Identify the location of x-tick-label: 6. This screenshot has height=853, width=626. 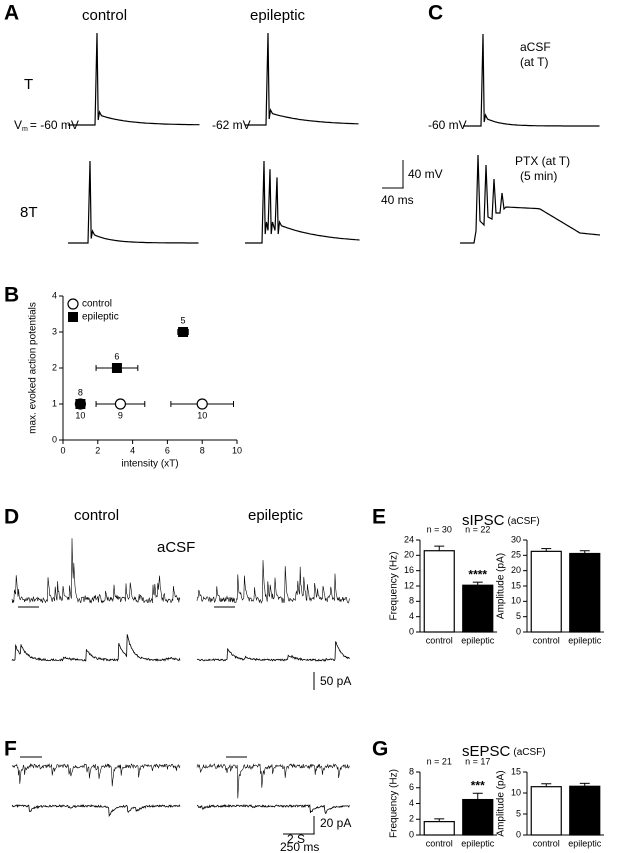
(167, 450).